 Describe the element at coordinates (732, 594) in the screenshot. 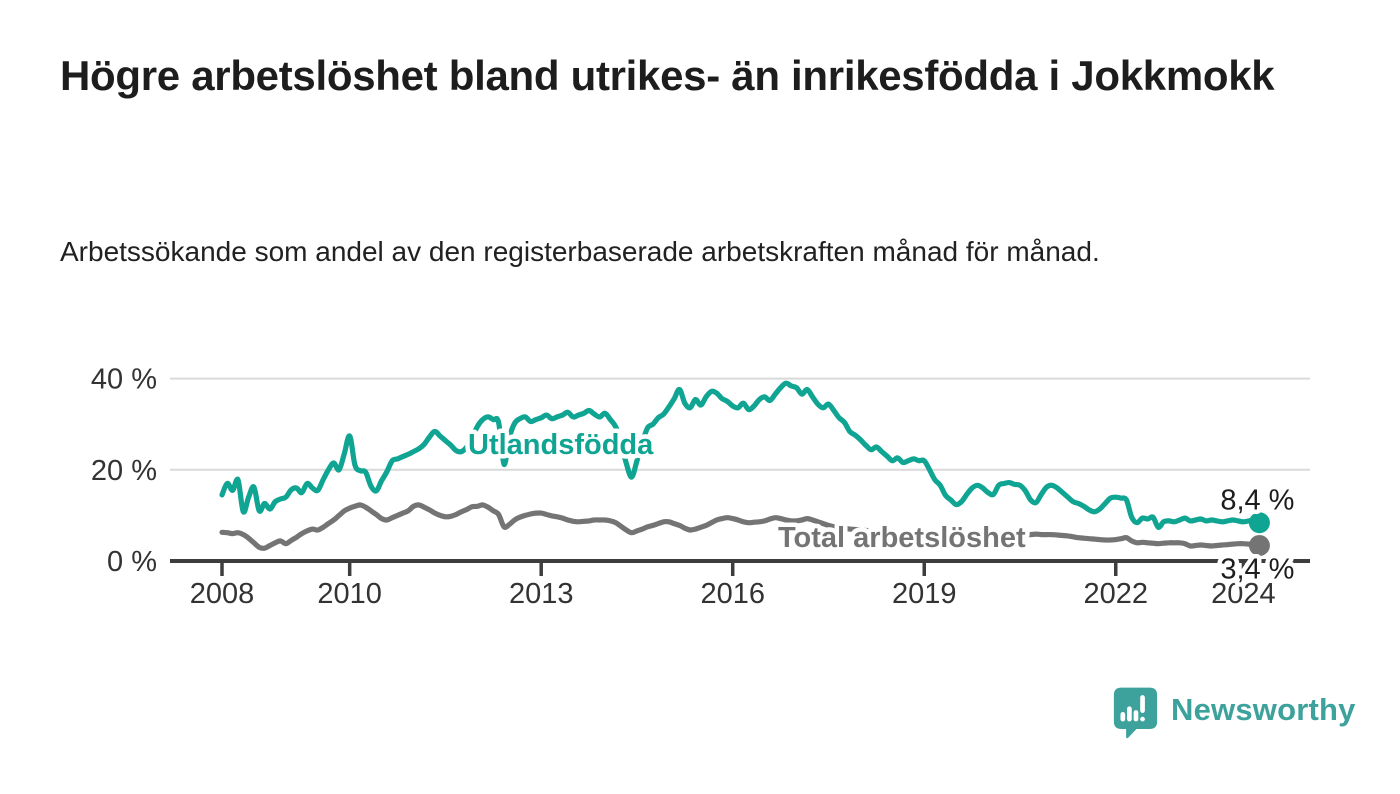

I see `x-tick-label-2016: 2016` at that location.